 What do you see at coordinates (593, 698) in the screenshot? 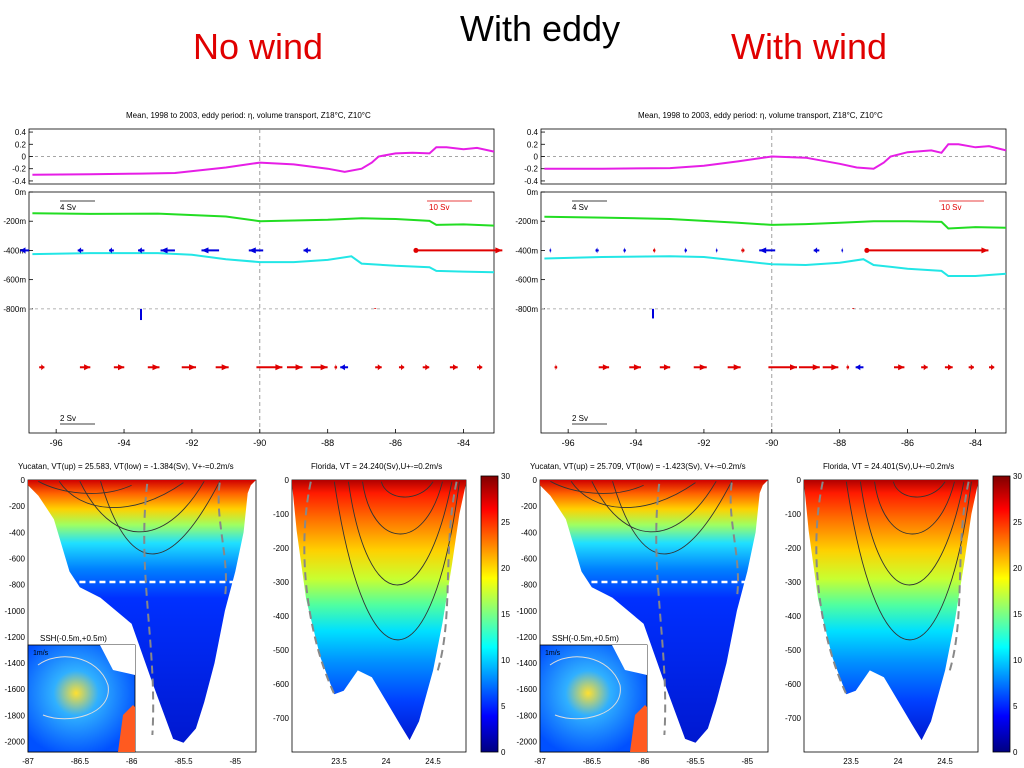
I see `ssh-inset-map` at bounding box center [593, 698].